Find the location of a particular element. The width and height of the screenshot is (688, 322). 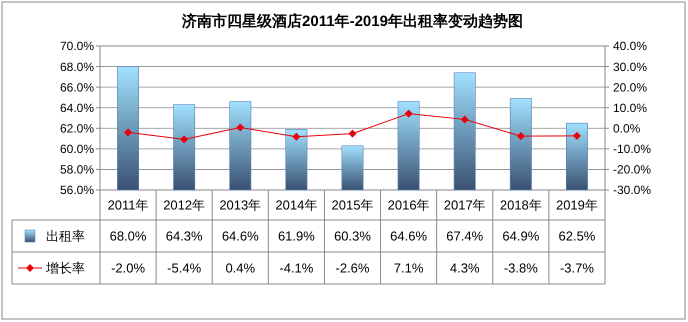

y-tick-label: 70.0% is located at coordinates (77, 46).